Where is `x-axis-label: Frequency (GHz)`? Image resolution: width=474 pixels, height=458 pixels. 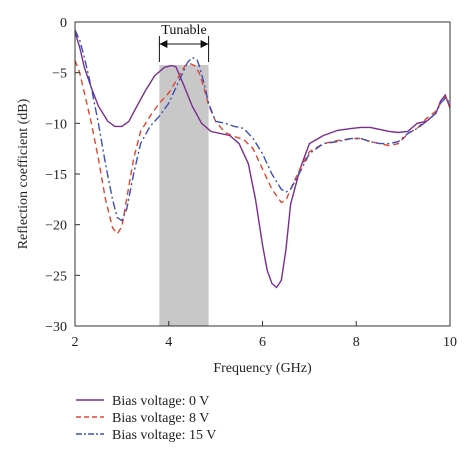 x-axis-label: Frequency (GHz) is located at coordinates (262, 368).